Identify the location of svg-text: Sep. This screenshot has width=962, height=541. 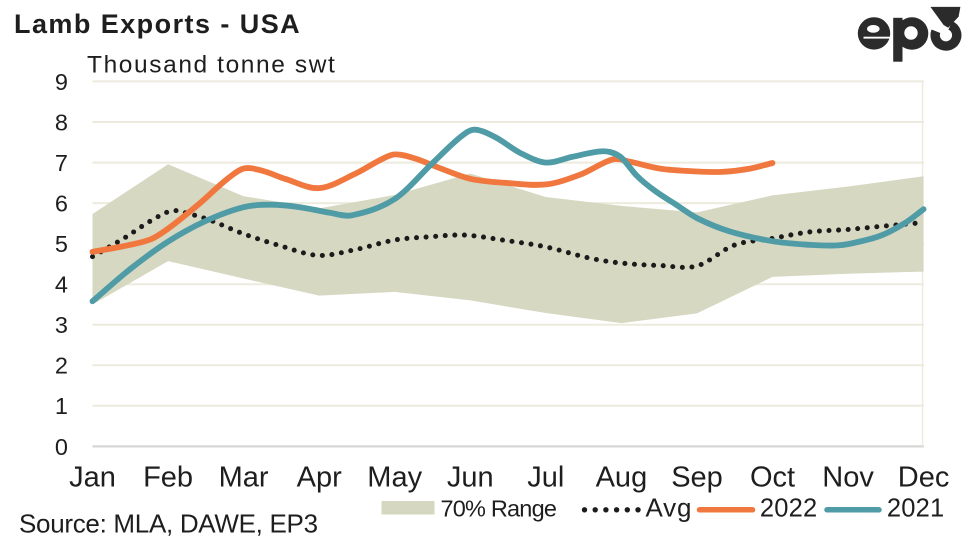
(697, 478).